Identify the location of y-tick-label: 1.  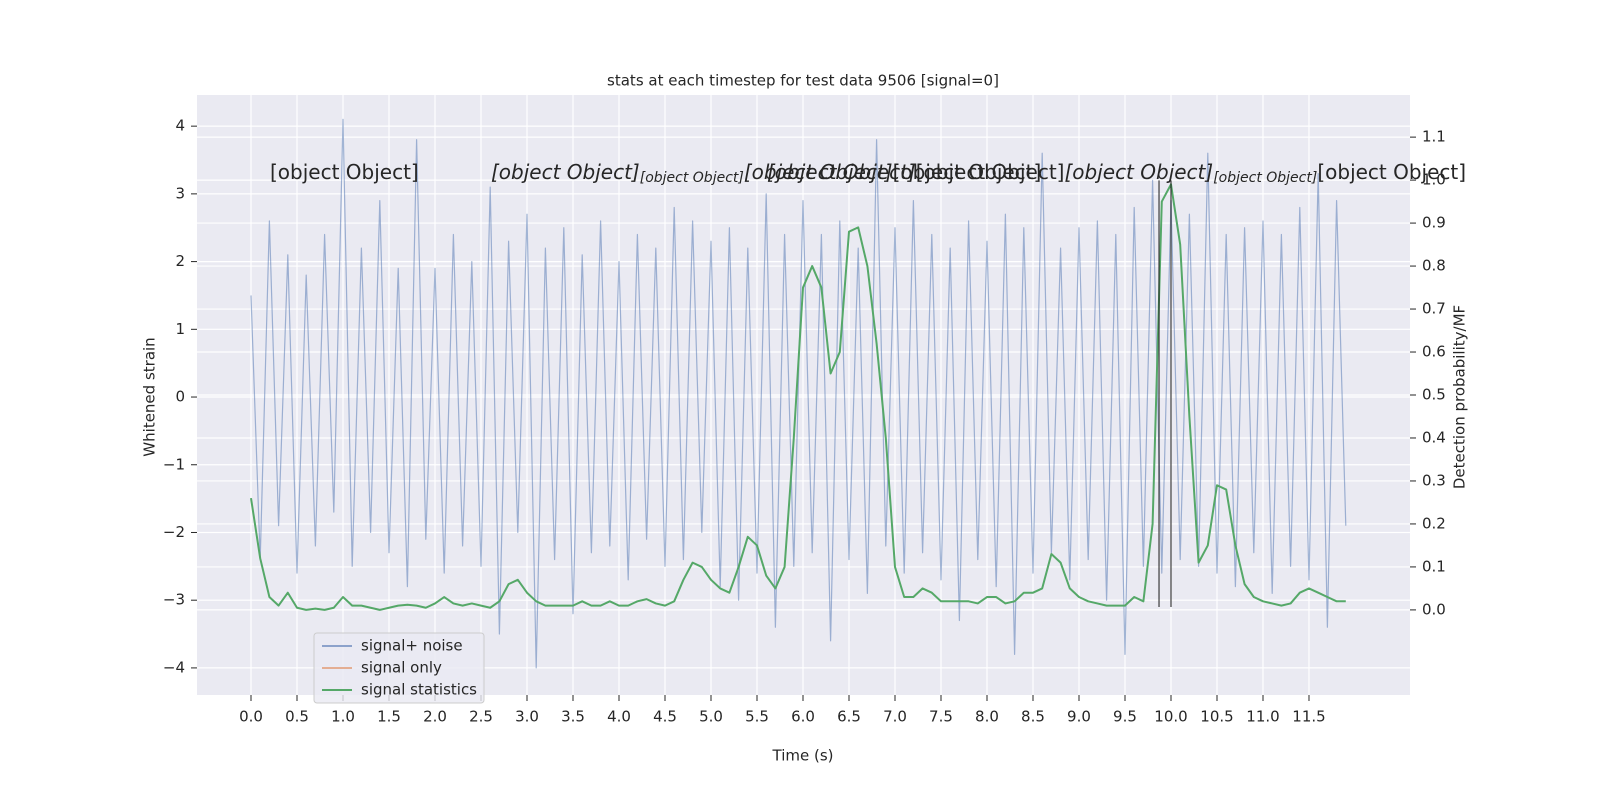
(180, 329).